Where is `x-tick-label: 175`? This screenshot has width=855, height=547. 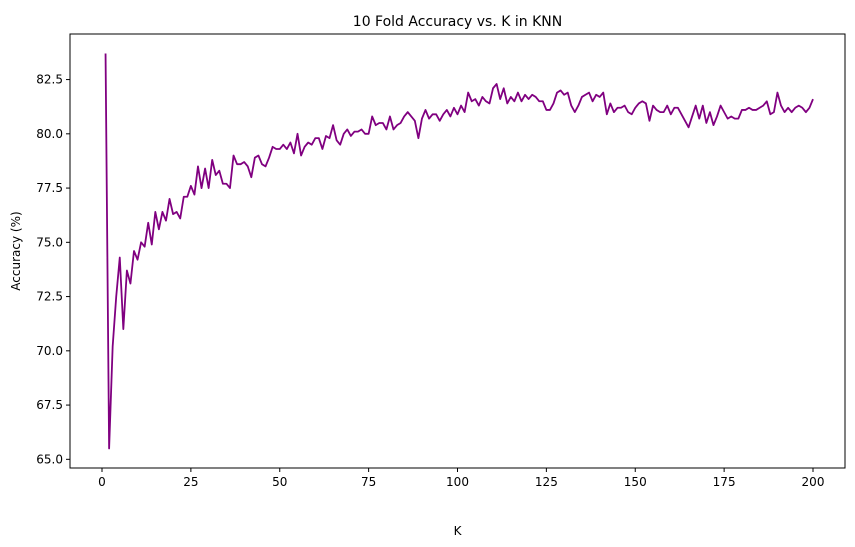
x-tick-label: 175 is located at coordinates (724, 482).